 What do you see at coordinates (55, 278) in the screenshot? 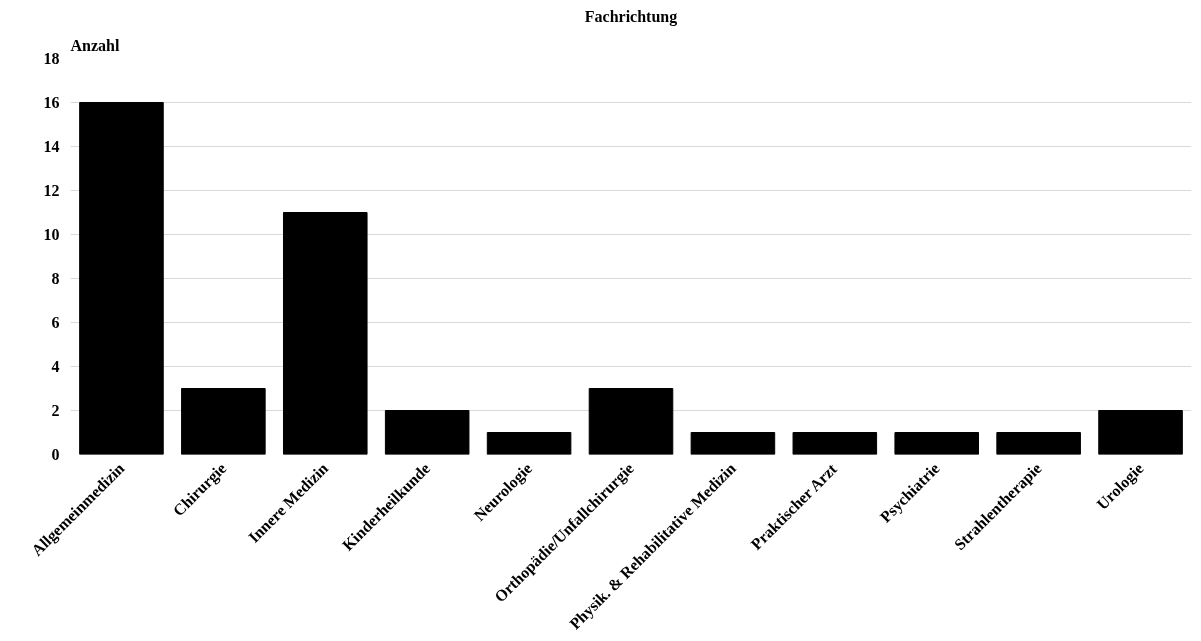
I see `y-tick-label: 8` at bounding box center [55, 278].